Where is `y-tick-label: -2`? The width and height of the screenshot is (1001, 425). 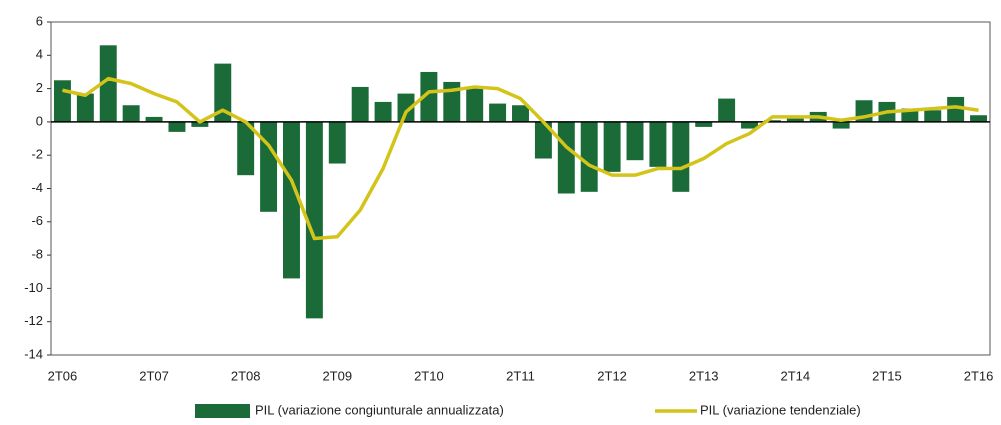
y-tick-label: -2 is located at coordinates (37, 154).